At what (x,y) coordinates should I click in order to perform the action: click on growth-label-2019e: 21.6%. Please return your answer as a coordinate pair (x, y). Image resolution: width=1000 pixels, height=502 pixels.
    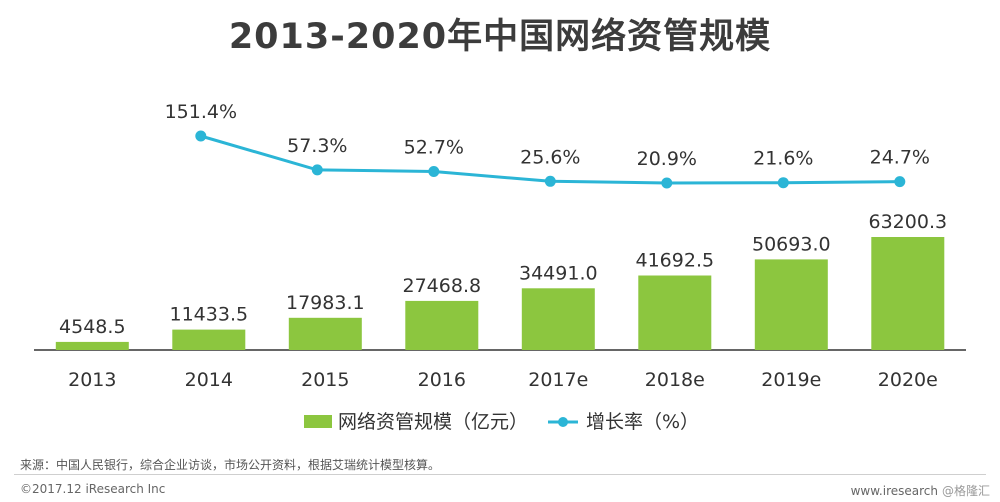
    Looking at the image, I should click on (783, 159).